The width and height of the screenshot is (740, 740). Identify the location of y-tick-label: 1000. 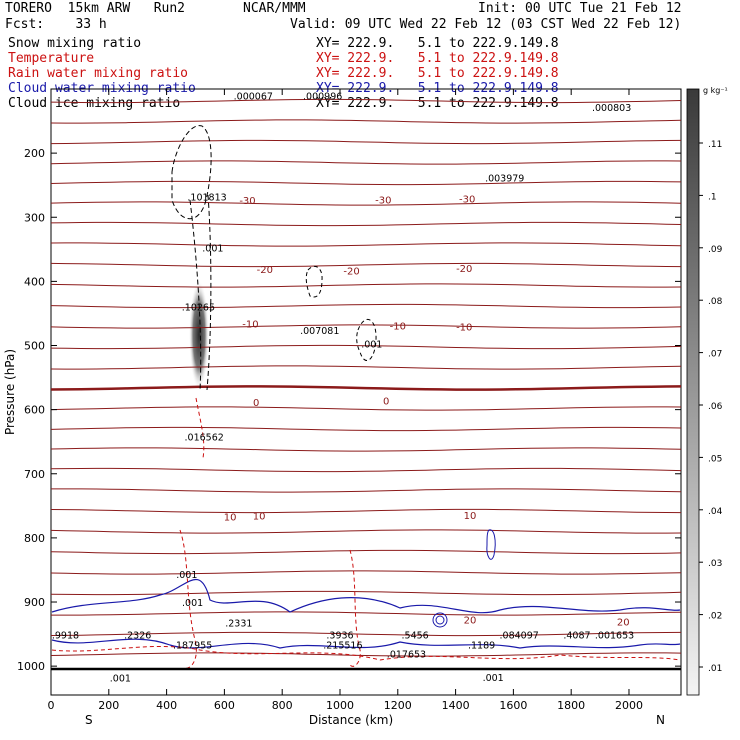
(31, 666).